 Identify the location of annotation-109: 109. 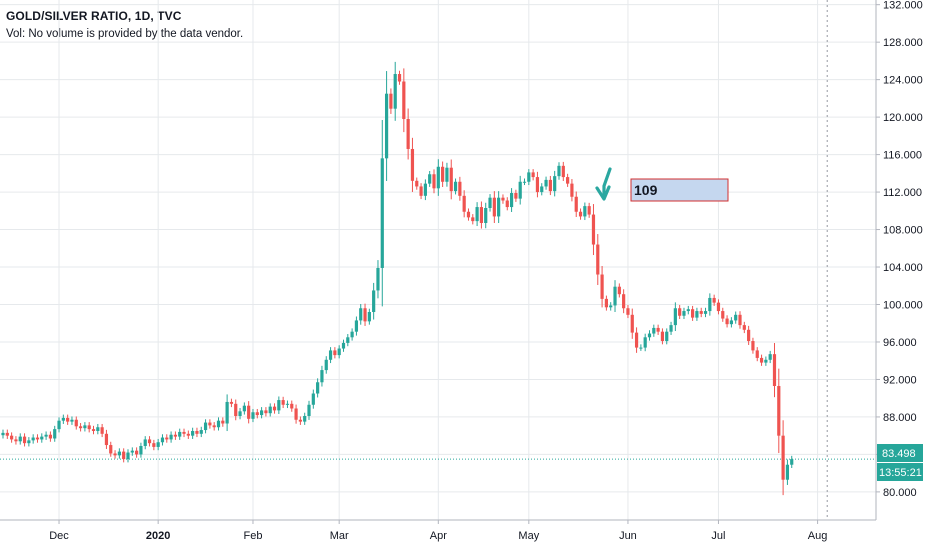
(679, 190).